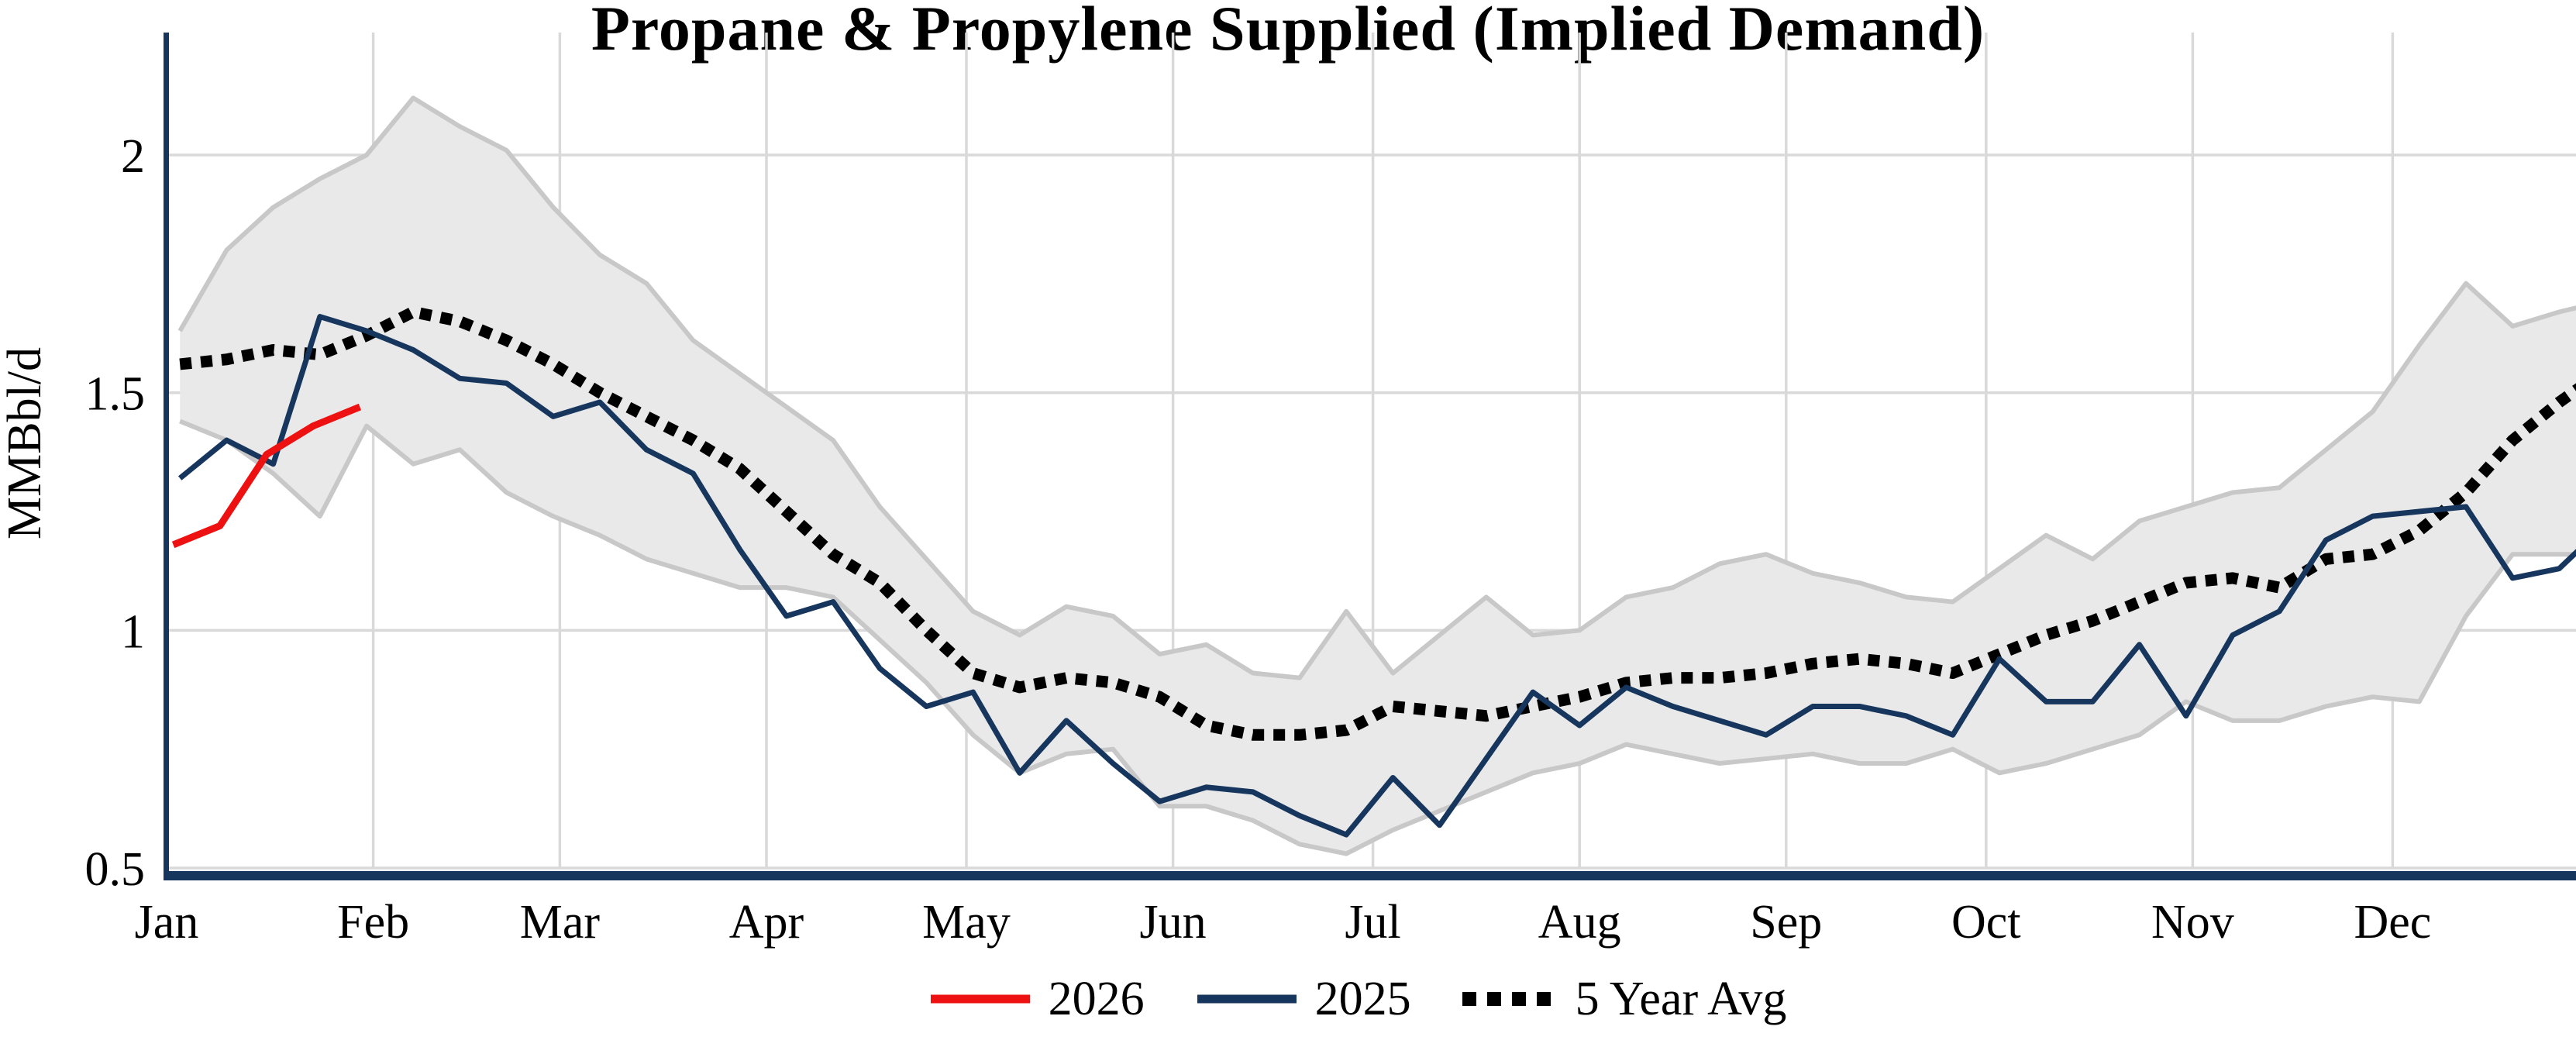 This screenshot has height=1054, width=2576. I want to click on x-tick-label: Dec, so click(2392, 922).